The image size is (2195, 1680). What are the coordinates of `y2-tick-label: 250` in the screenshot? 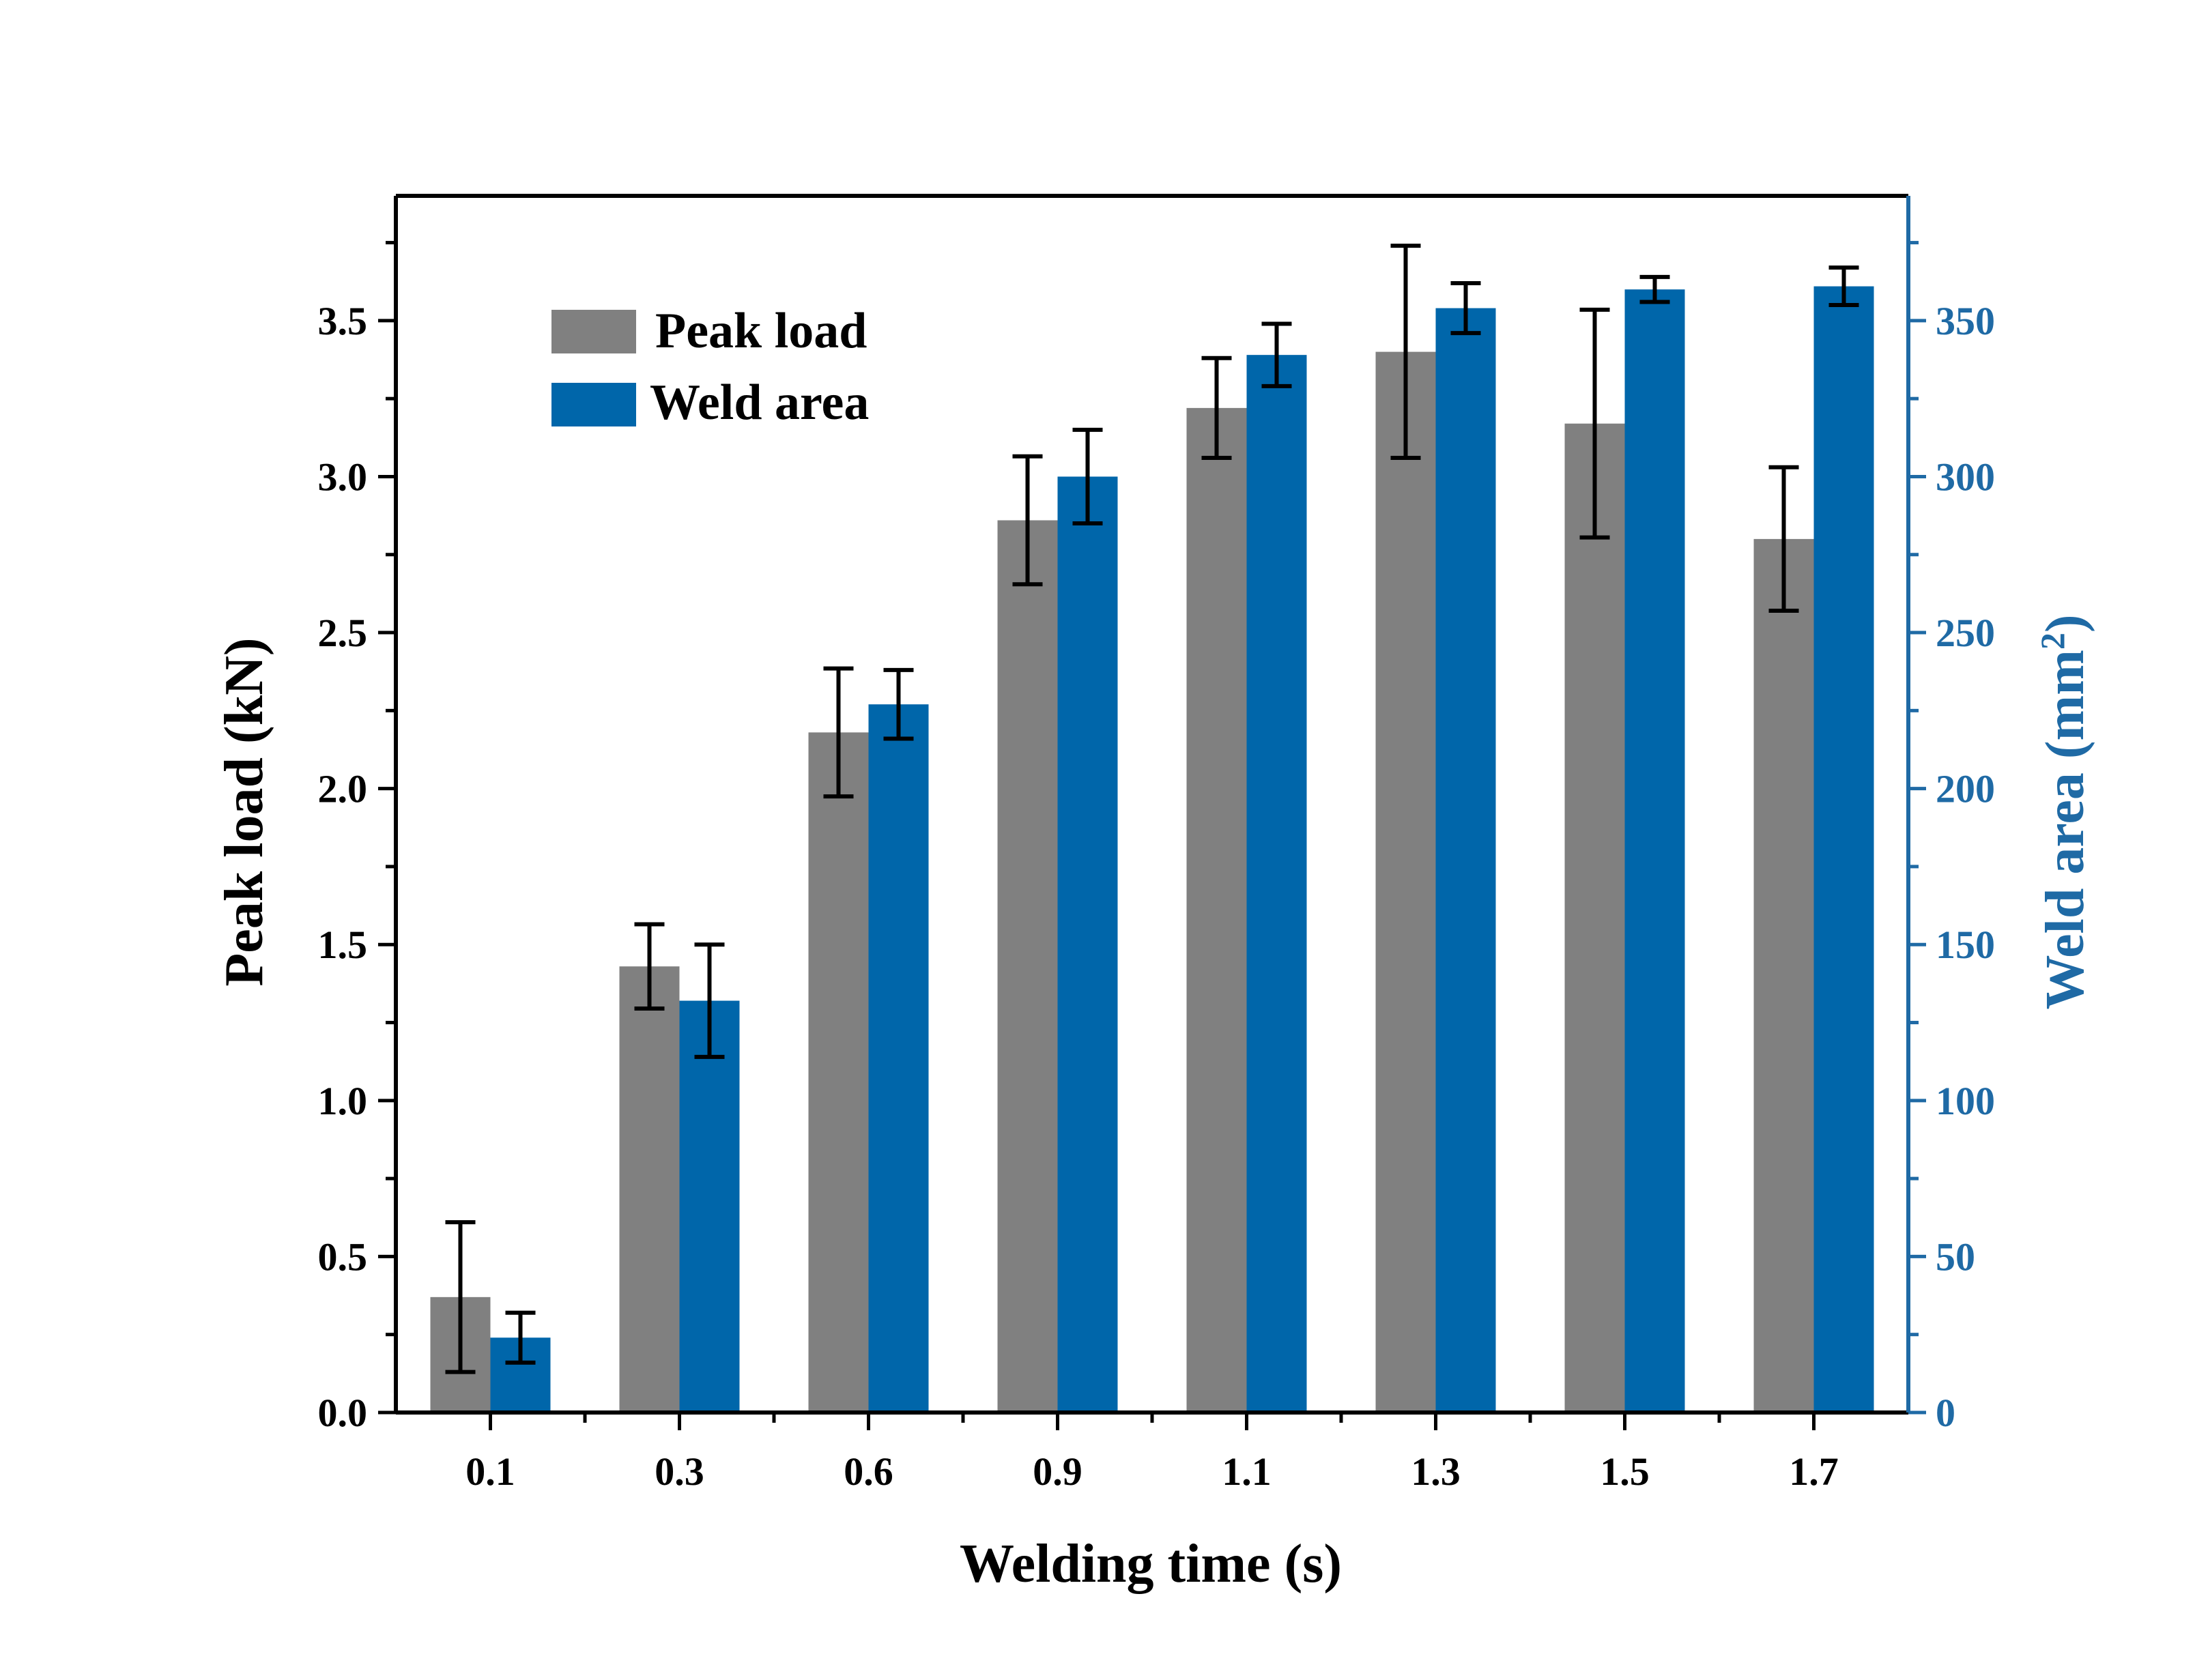 It's located at (1966, 633).